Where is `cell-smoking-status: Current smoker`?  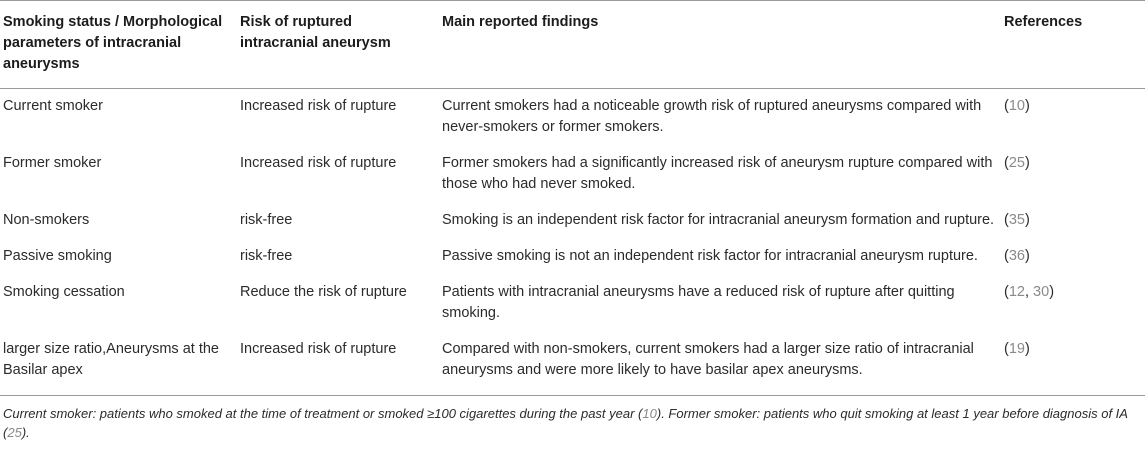 cell-smoking-status: Current smoker is located at coordinates (53, 106).